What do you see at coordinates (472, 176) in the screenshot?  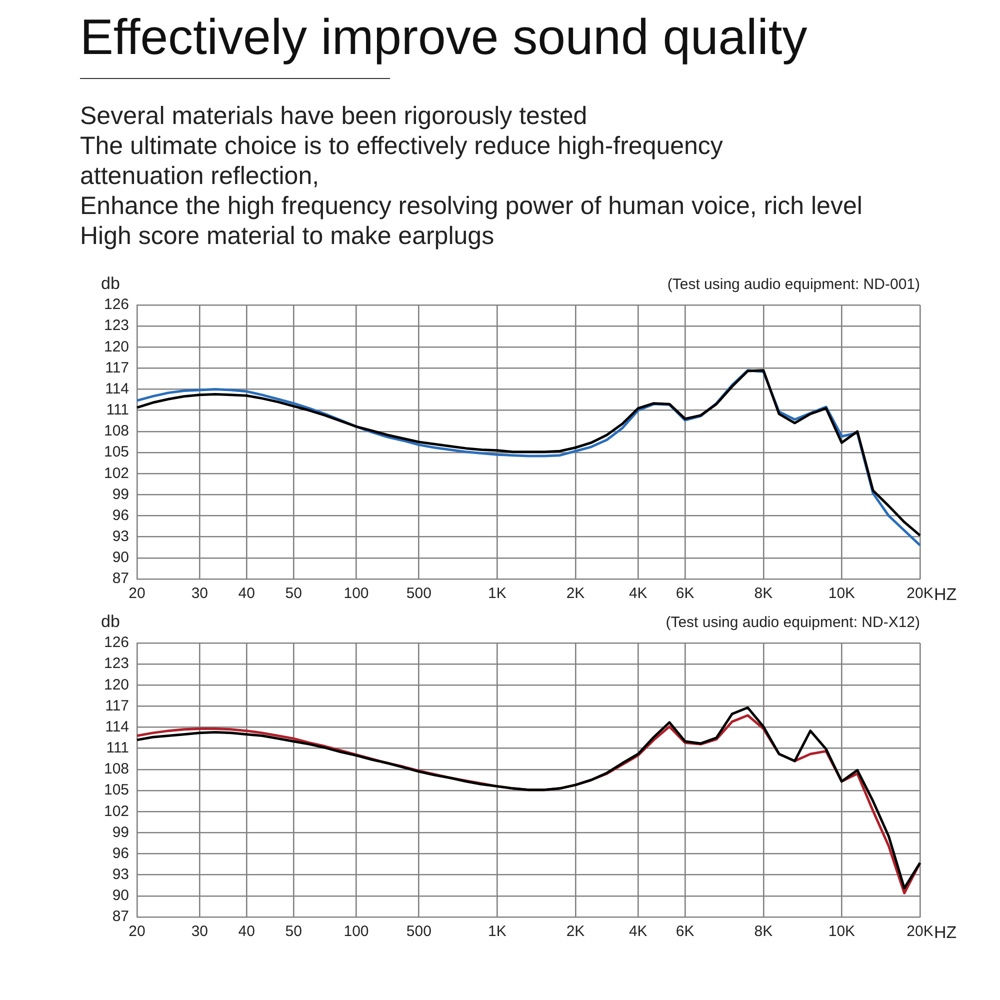 I see `chart-subtitle: Several materials have been rigorously tested The ultimate choice is to effectively reduce high-frequency attenuation reflection, Enhance the high frequency resolving power of human voice, rich level High score material to make earplugs` at bounding box center [472, 176].